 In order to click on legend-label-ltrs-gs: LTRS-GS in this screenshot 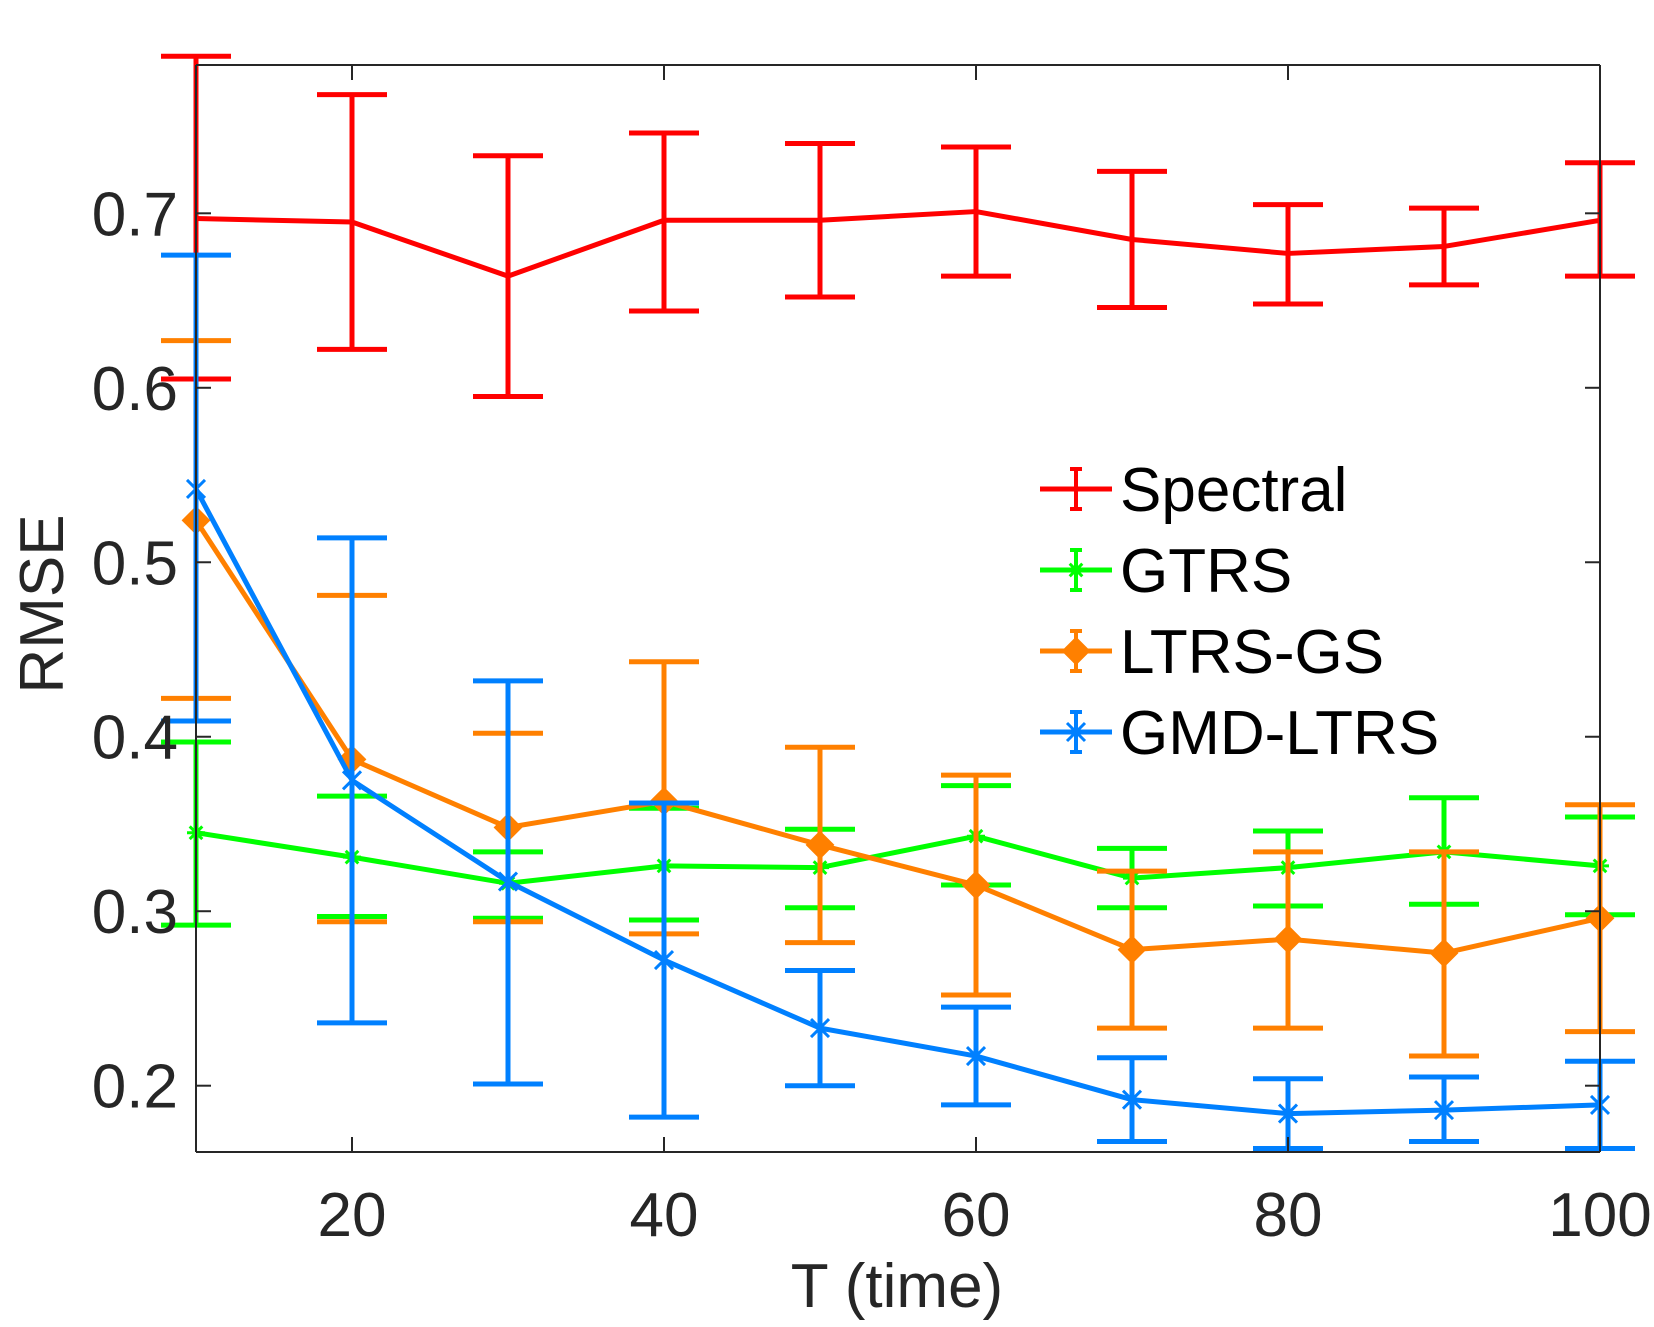, I will do `click(1252, 652)`.